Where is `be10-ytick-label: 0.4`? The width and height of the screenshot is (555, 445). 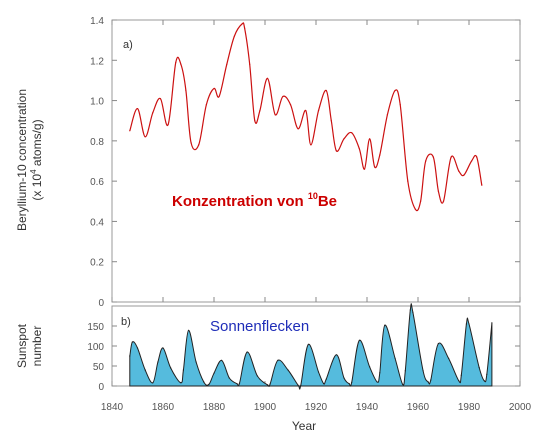 be10-ytick-label: 0.4 is located at coordinates (97, 222).